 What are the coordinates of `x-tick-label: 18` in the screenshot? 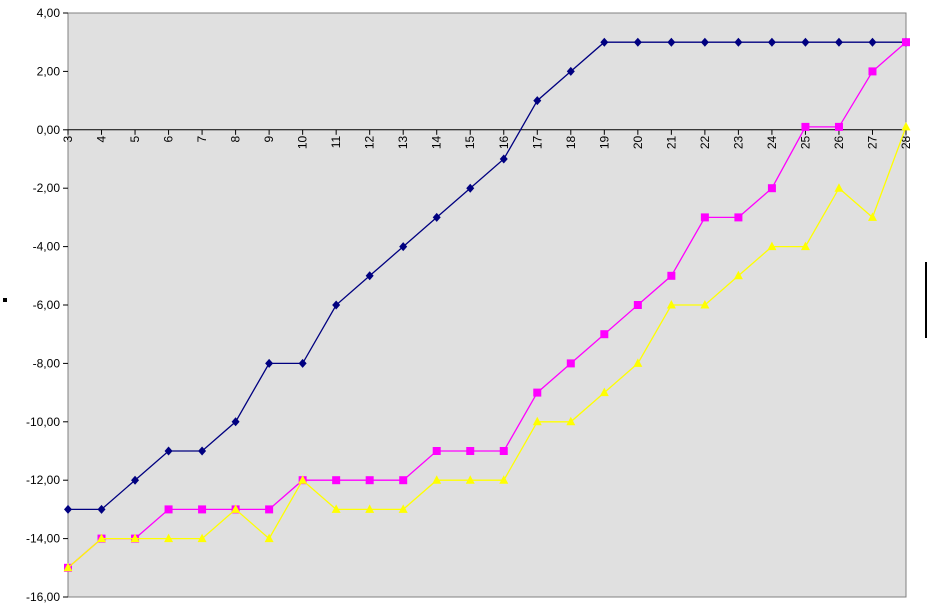 It's located at (571, 142).